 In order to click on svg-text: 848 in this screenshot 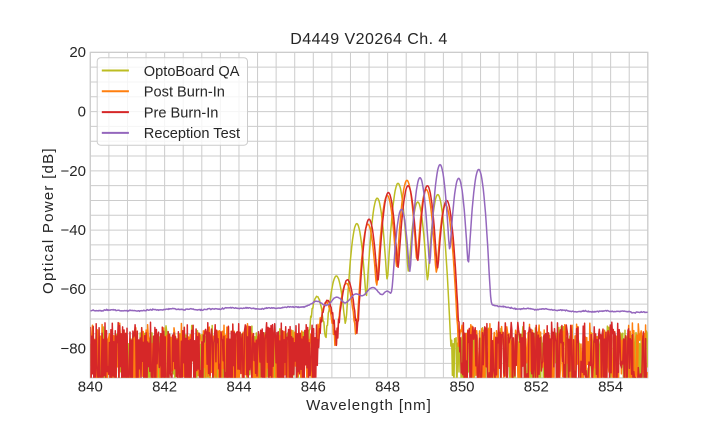, I will do `click(387, 386)`.